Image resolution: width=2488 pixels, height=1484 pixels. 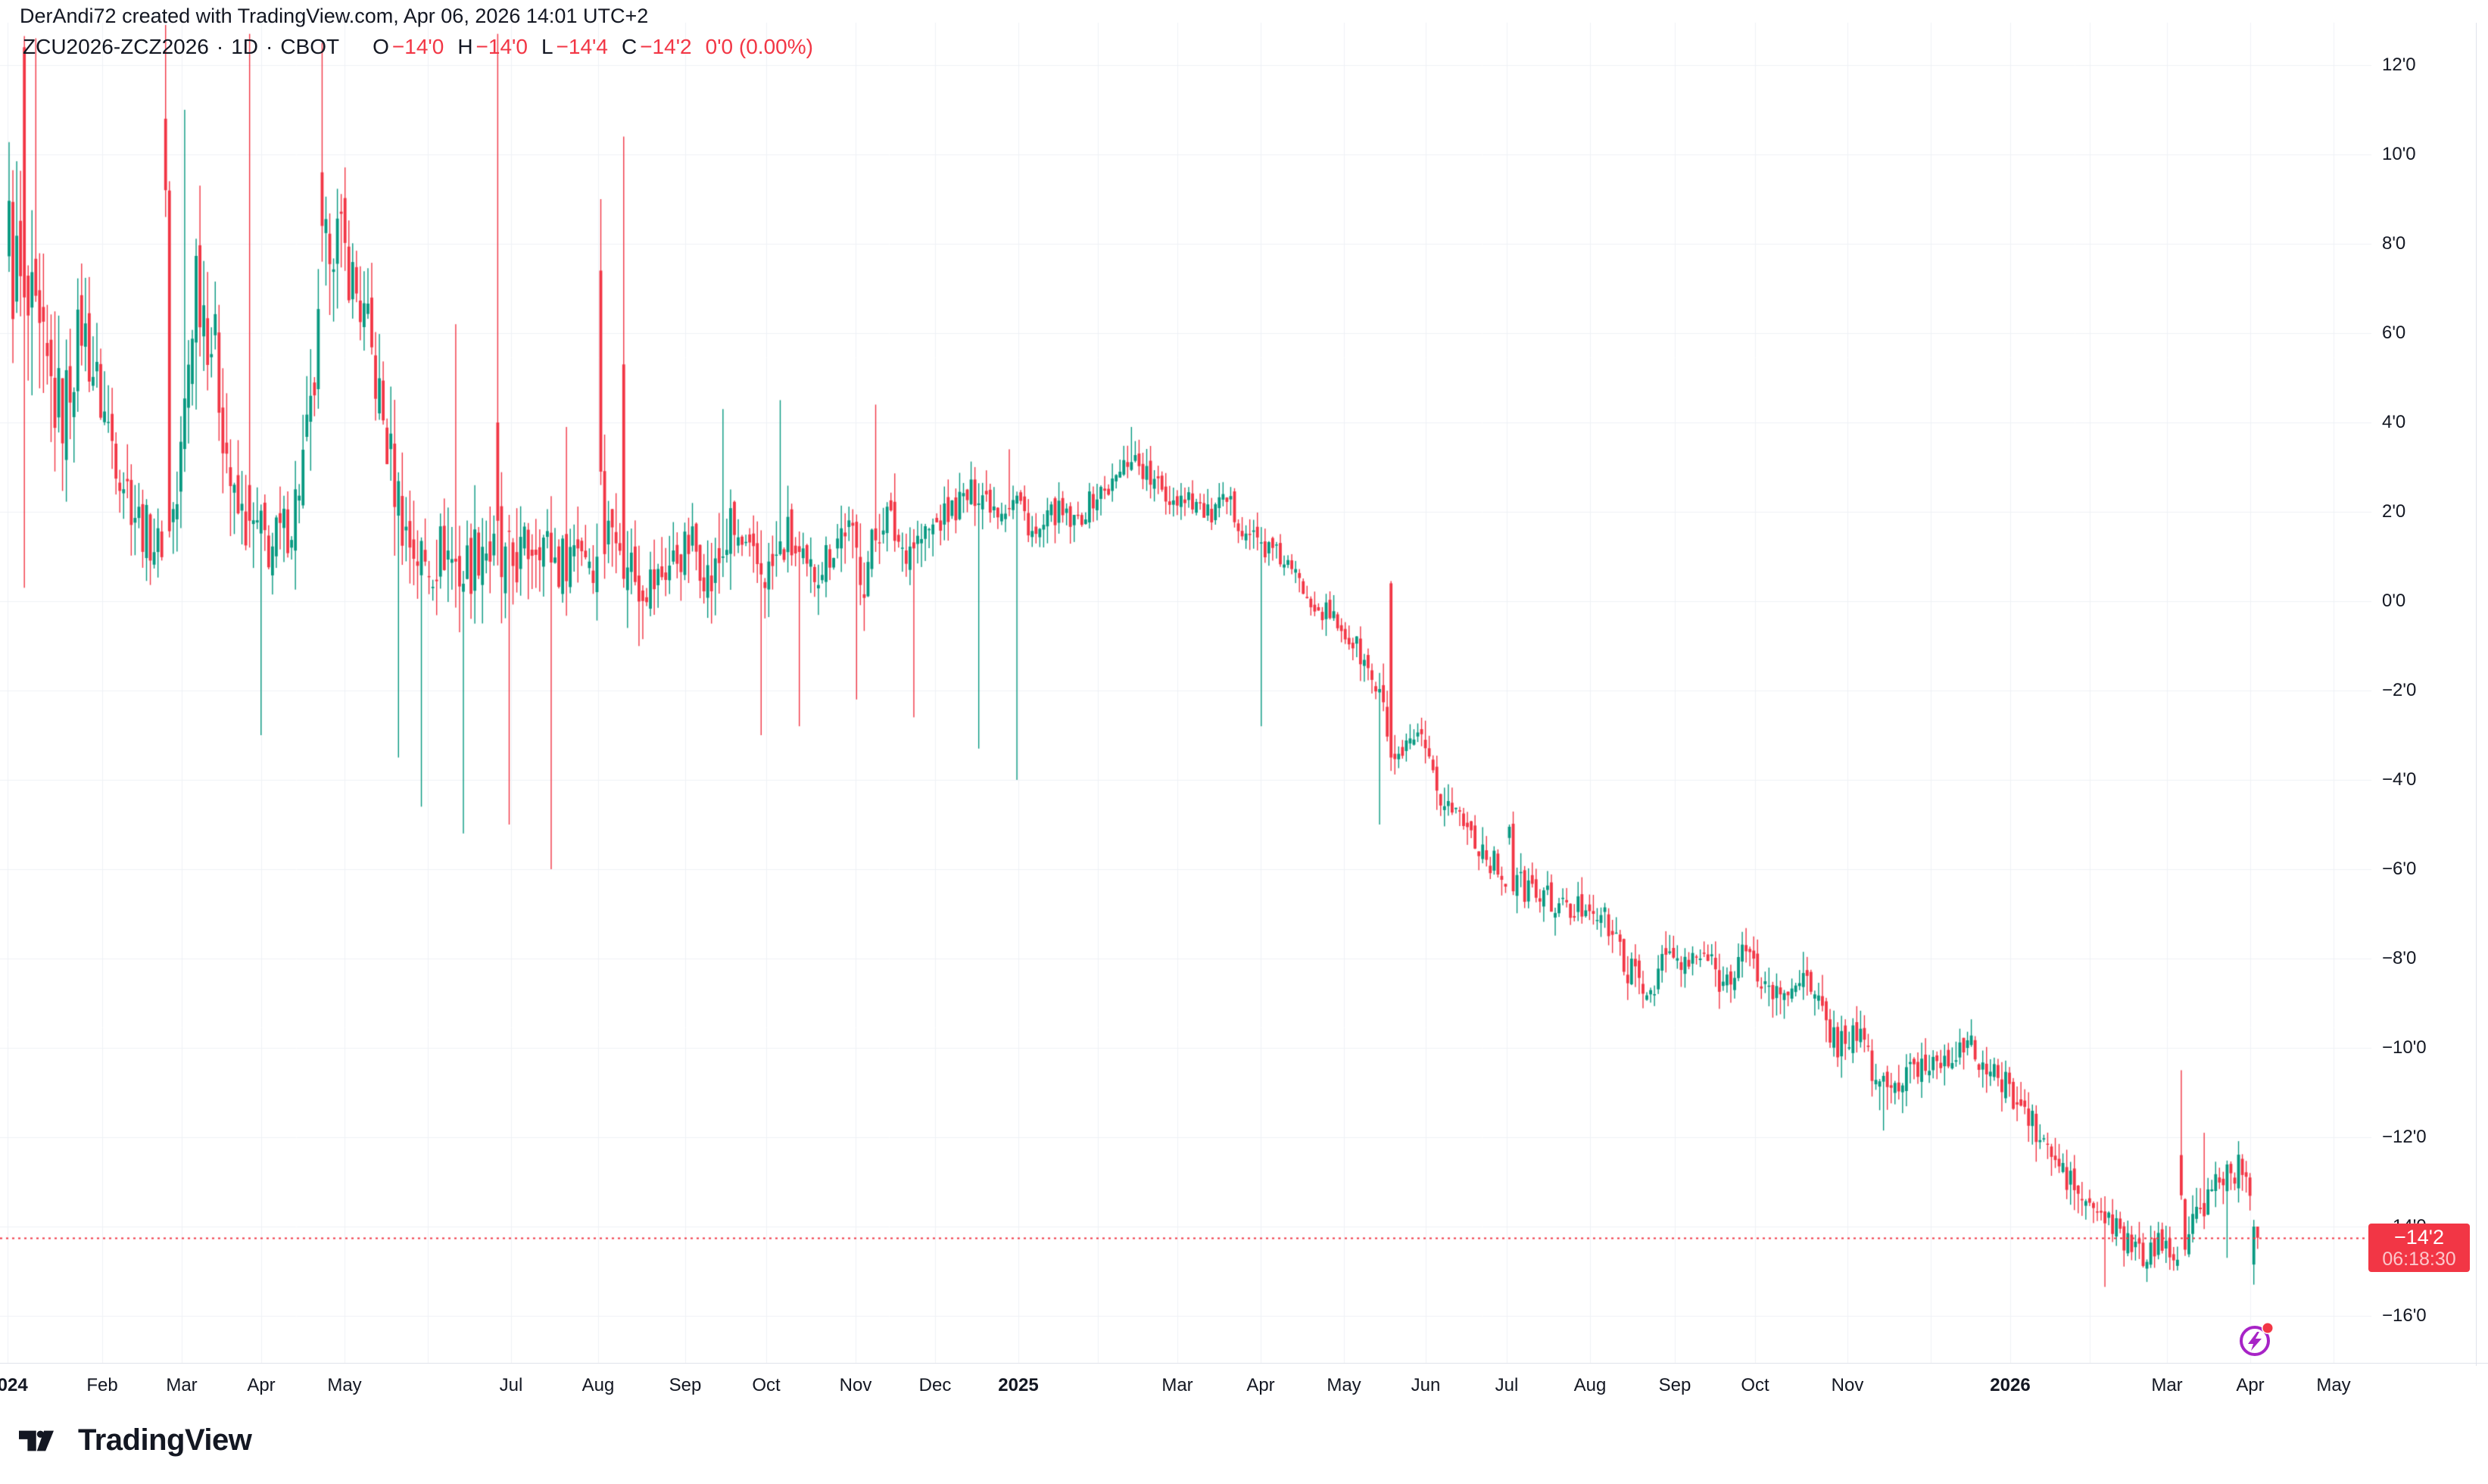 I want to click on price-axis-label: 4'0, so click(x=2394, y=422).